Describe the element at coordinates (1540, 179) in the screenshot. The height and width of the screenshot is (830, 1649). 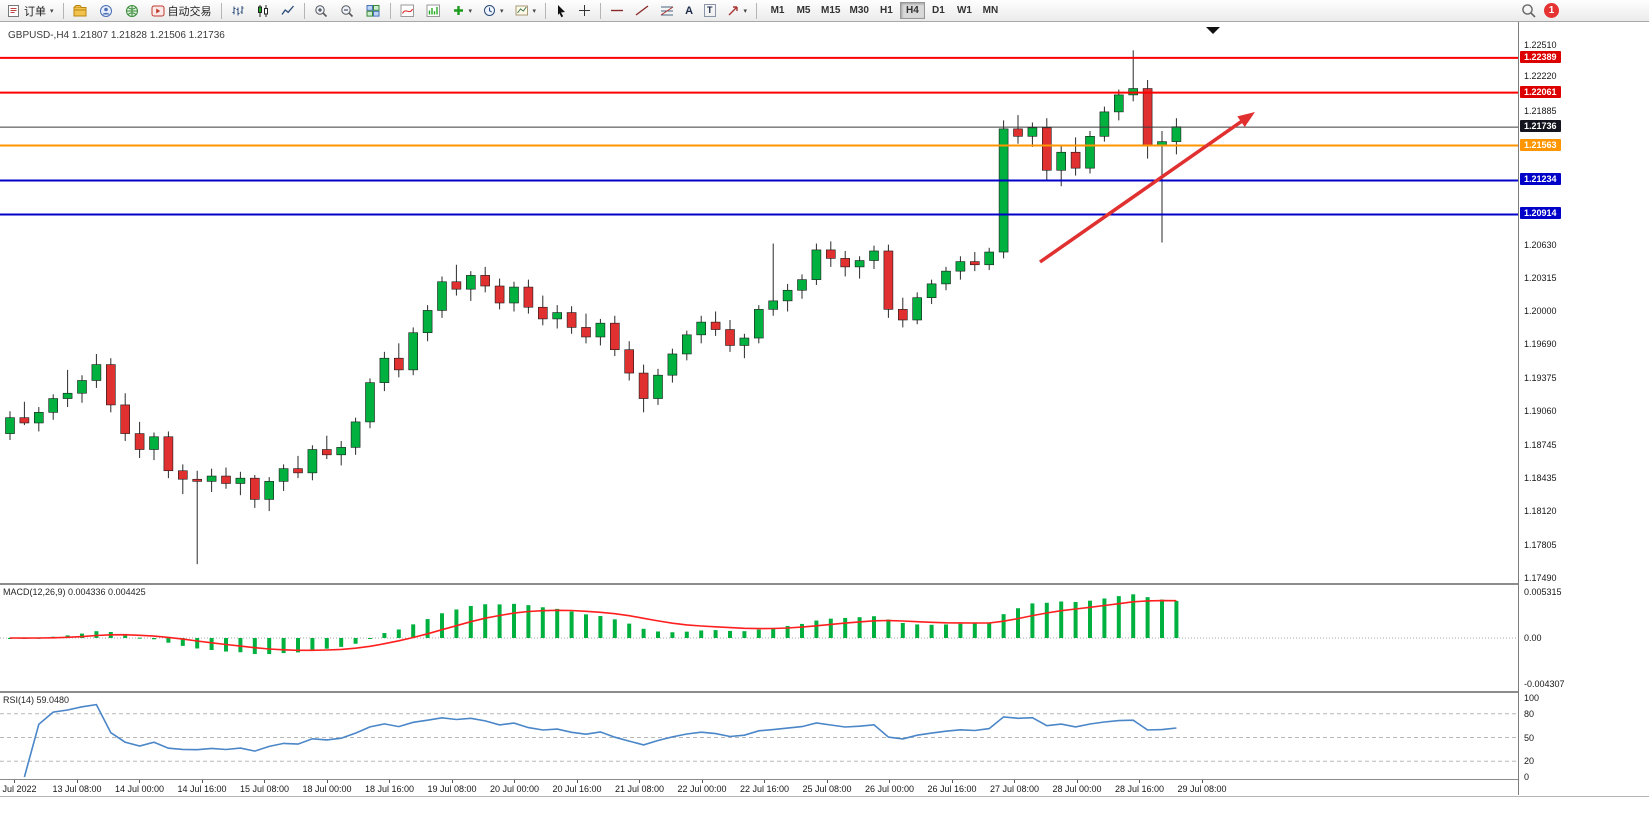
I see `price-badge: 1.21234` at that location.